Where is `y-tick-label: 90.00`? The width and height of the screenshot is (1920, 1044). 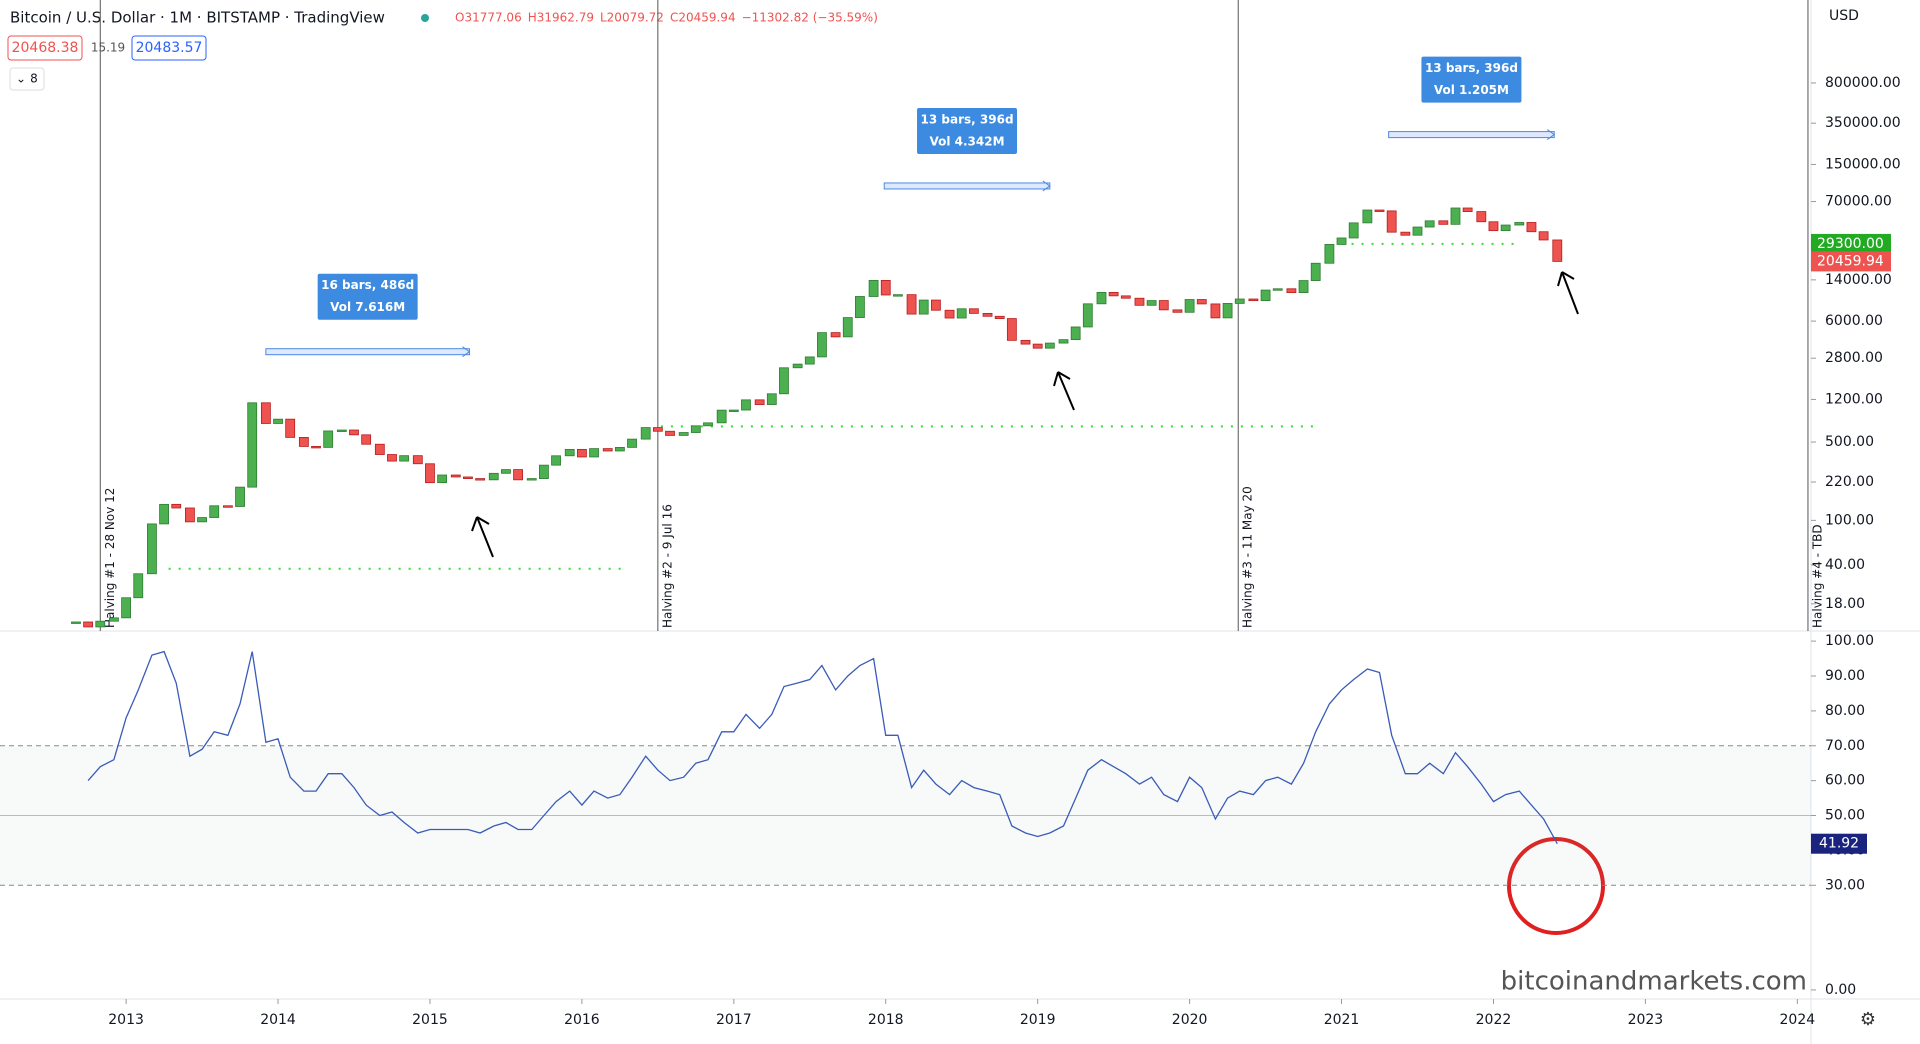
y-tick-label: 90.00 is located at coordinates (1845, 676).